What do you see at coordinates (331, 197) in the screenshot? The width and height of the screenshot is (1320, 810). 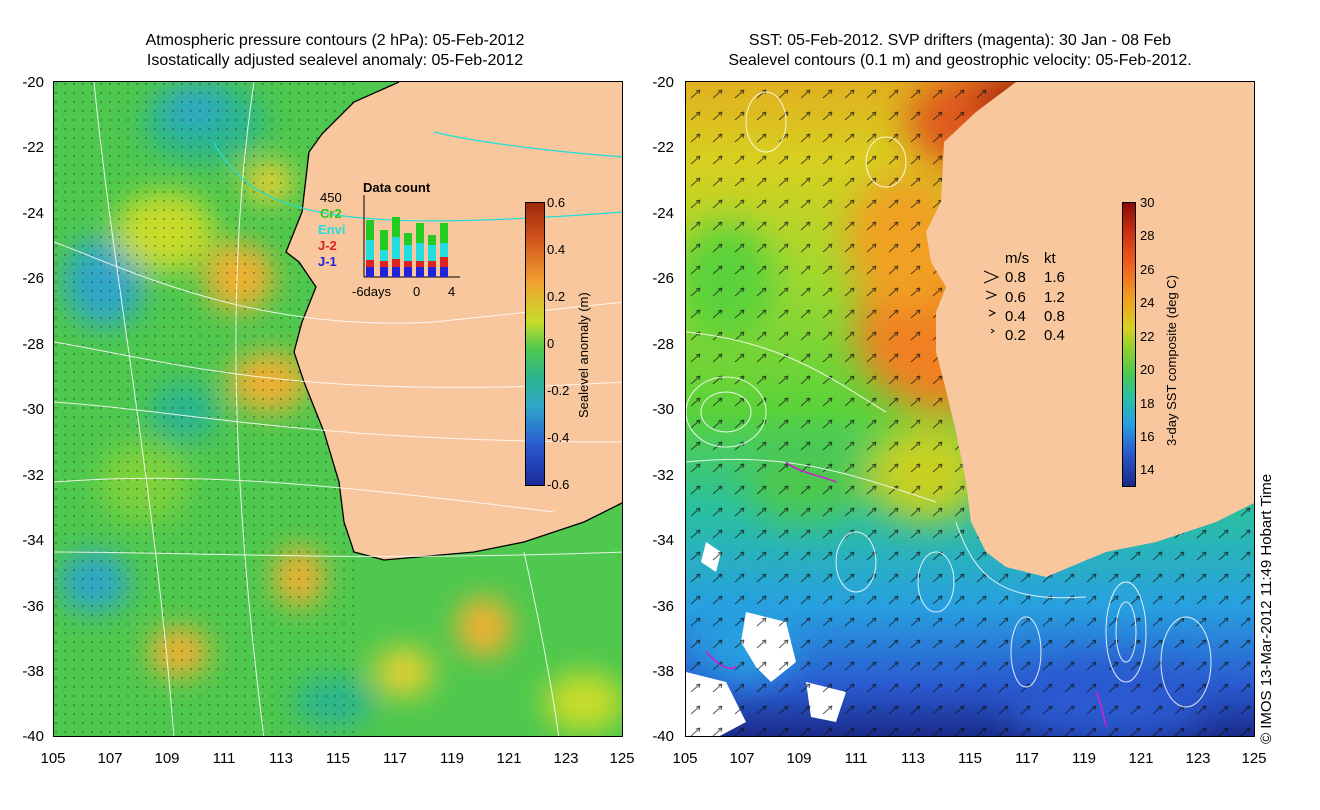 I see `data-count-max: 450` at bounding box center [331, 197].